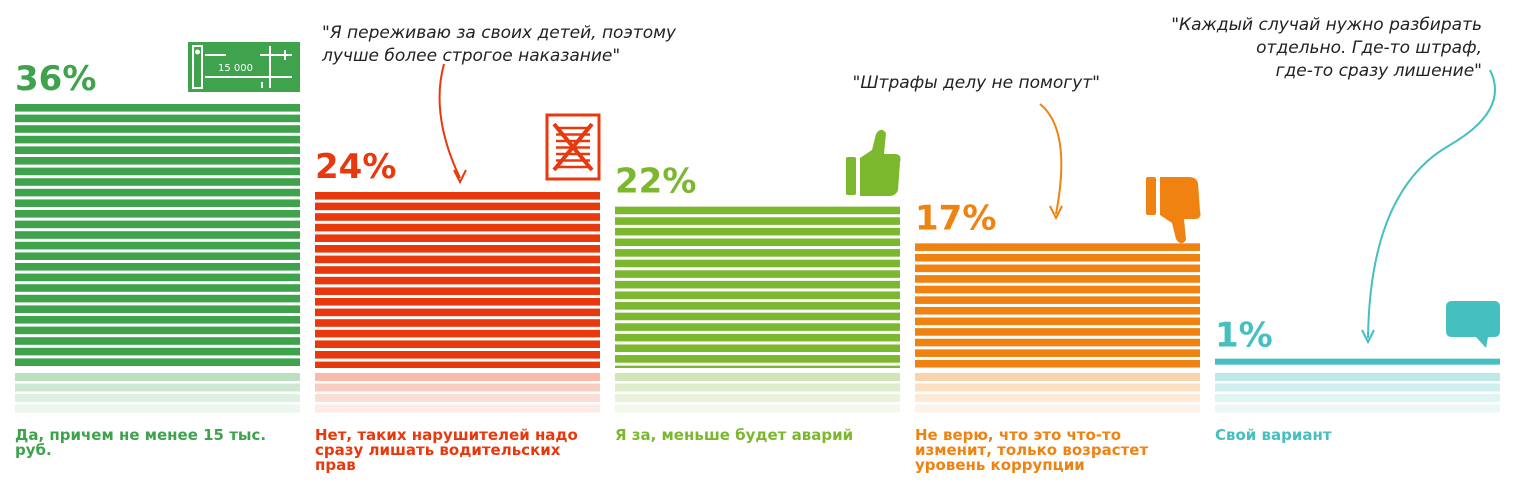  I want to click on percent-label-2: 24%, so click(355, 167).